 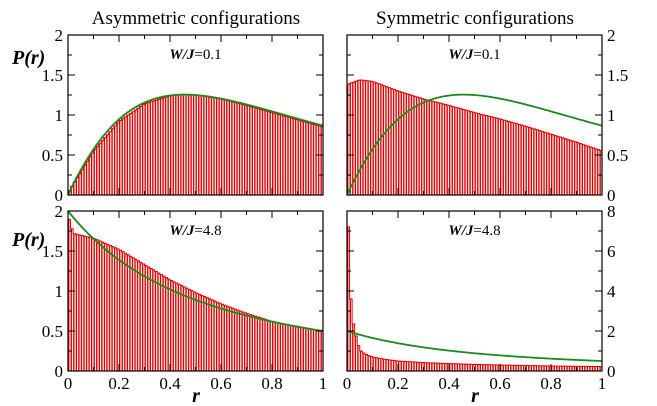 What do you see at coordinates (397, 383) in the screenshot?
I see `x-tick-label: 0.2` at bounding box center [397, 383].